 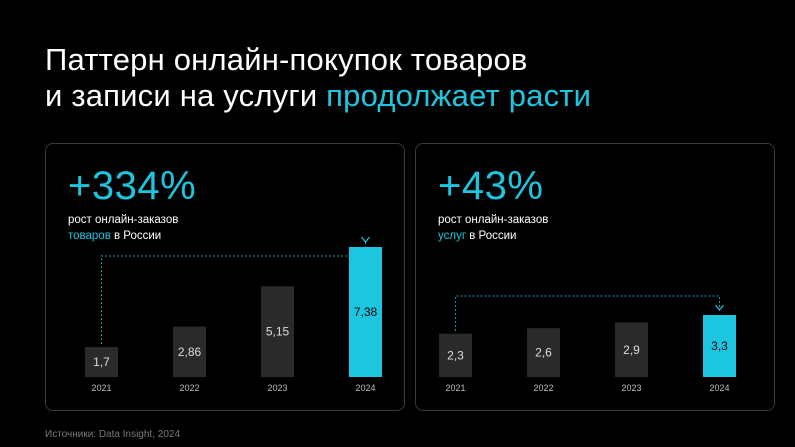 I want to click on goods-caption-line1: рост онлайн-заказов, so click(x=123, y=220).